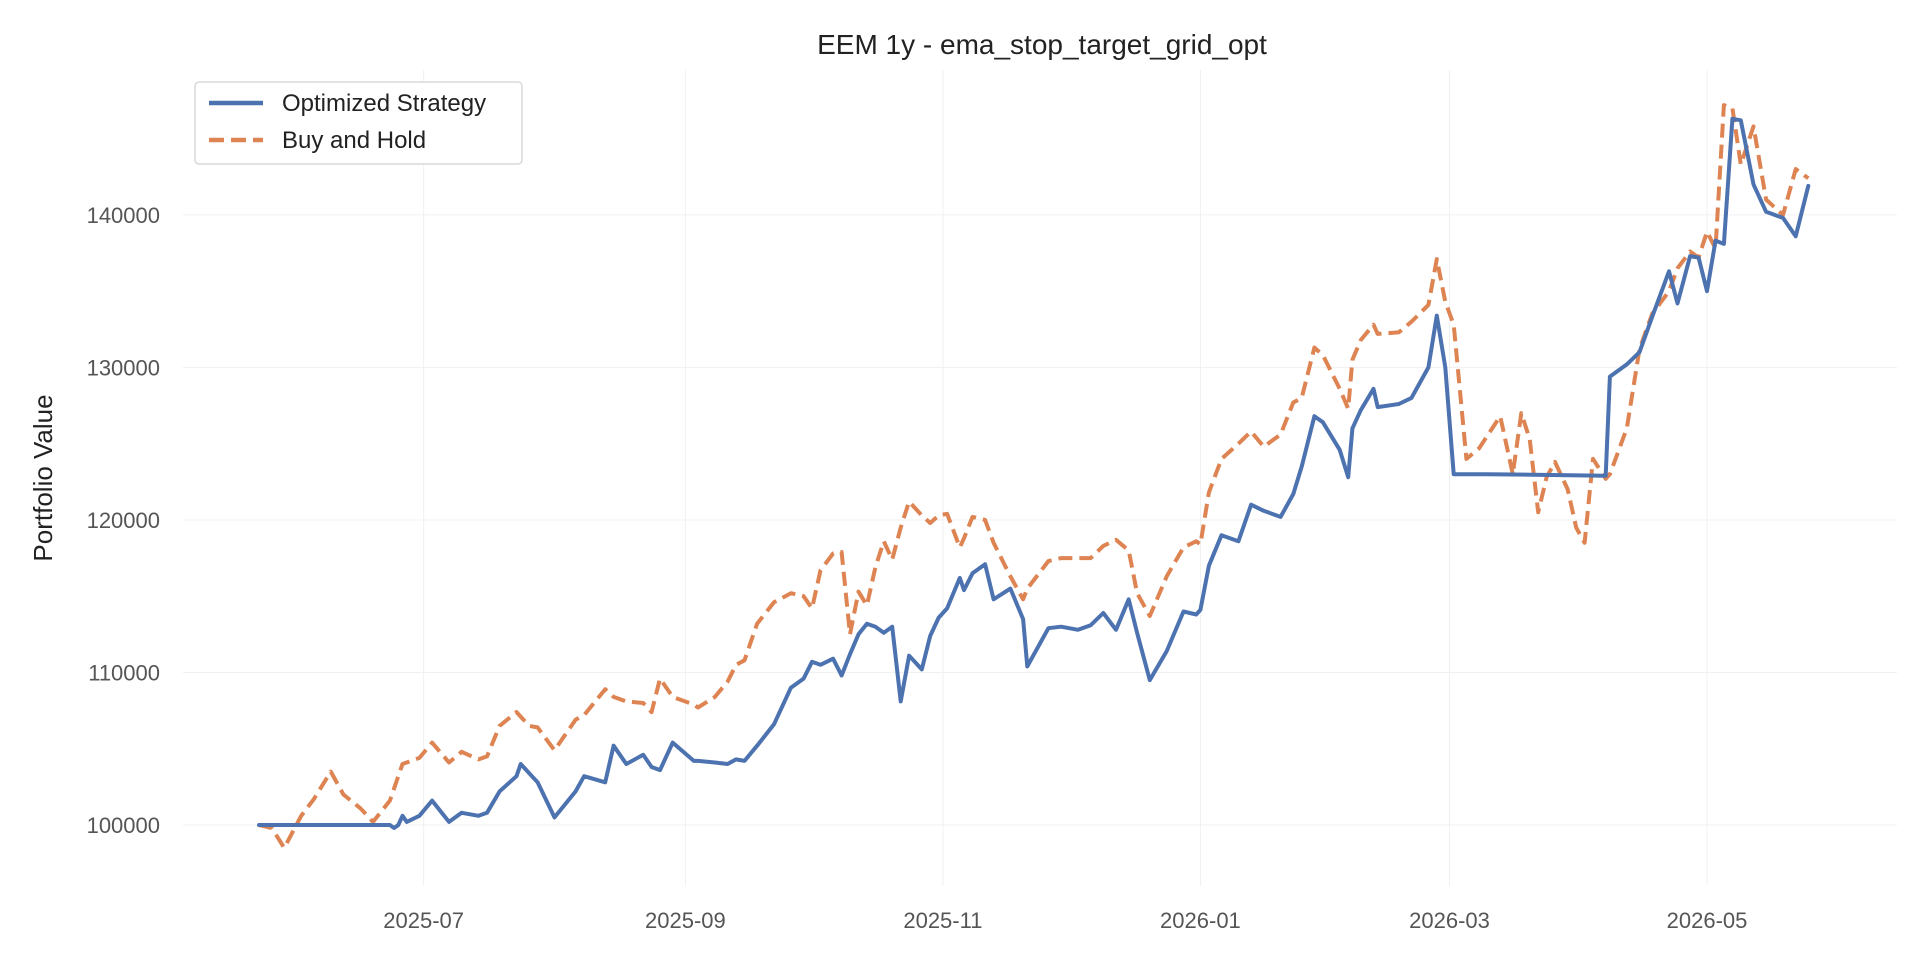 This screenshot has height=960, width=1920. I want to click on chart-title: EEM 1y - ema_stop_target_grid_opt, so click(1042, 44).